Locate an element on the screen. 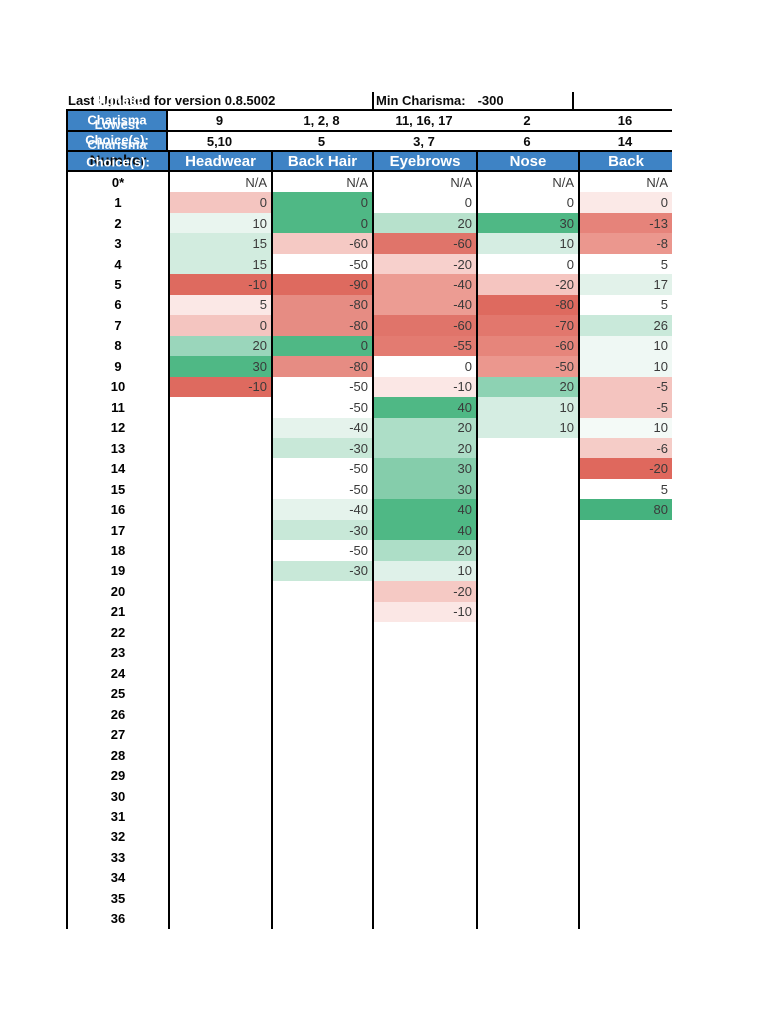  value-cell-back-hair: -60 is located at coordinates (321, 243).